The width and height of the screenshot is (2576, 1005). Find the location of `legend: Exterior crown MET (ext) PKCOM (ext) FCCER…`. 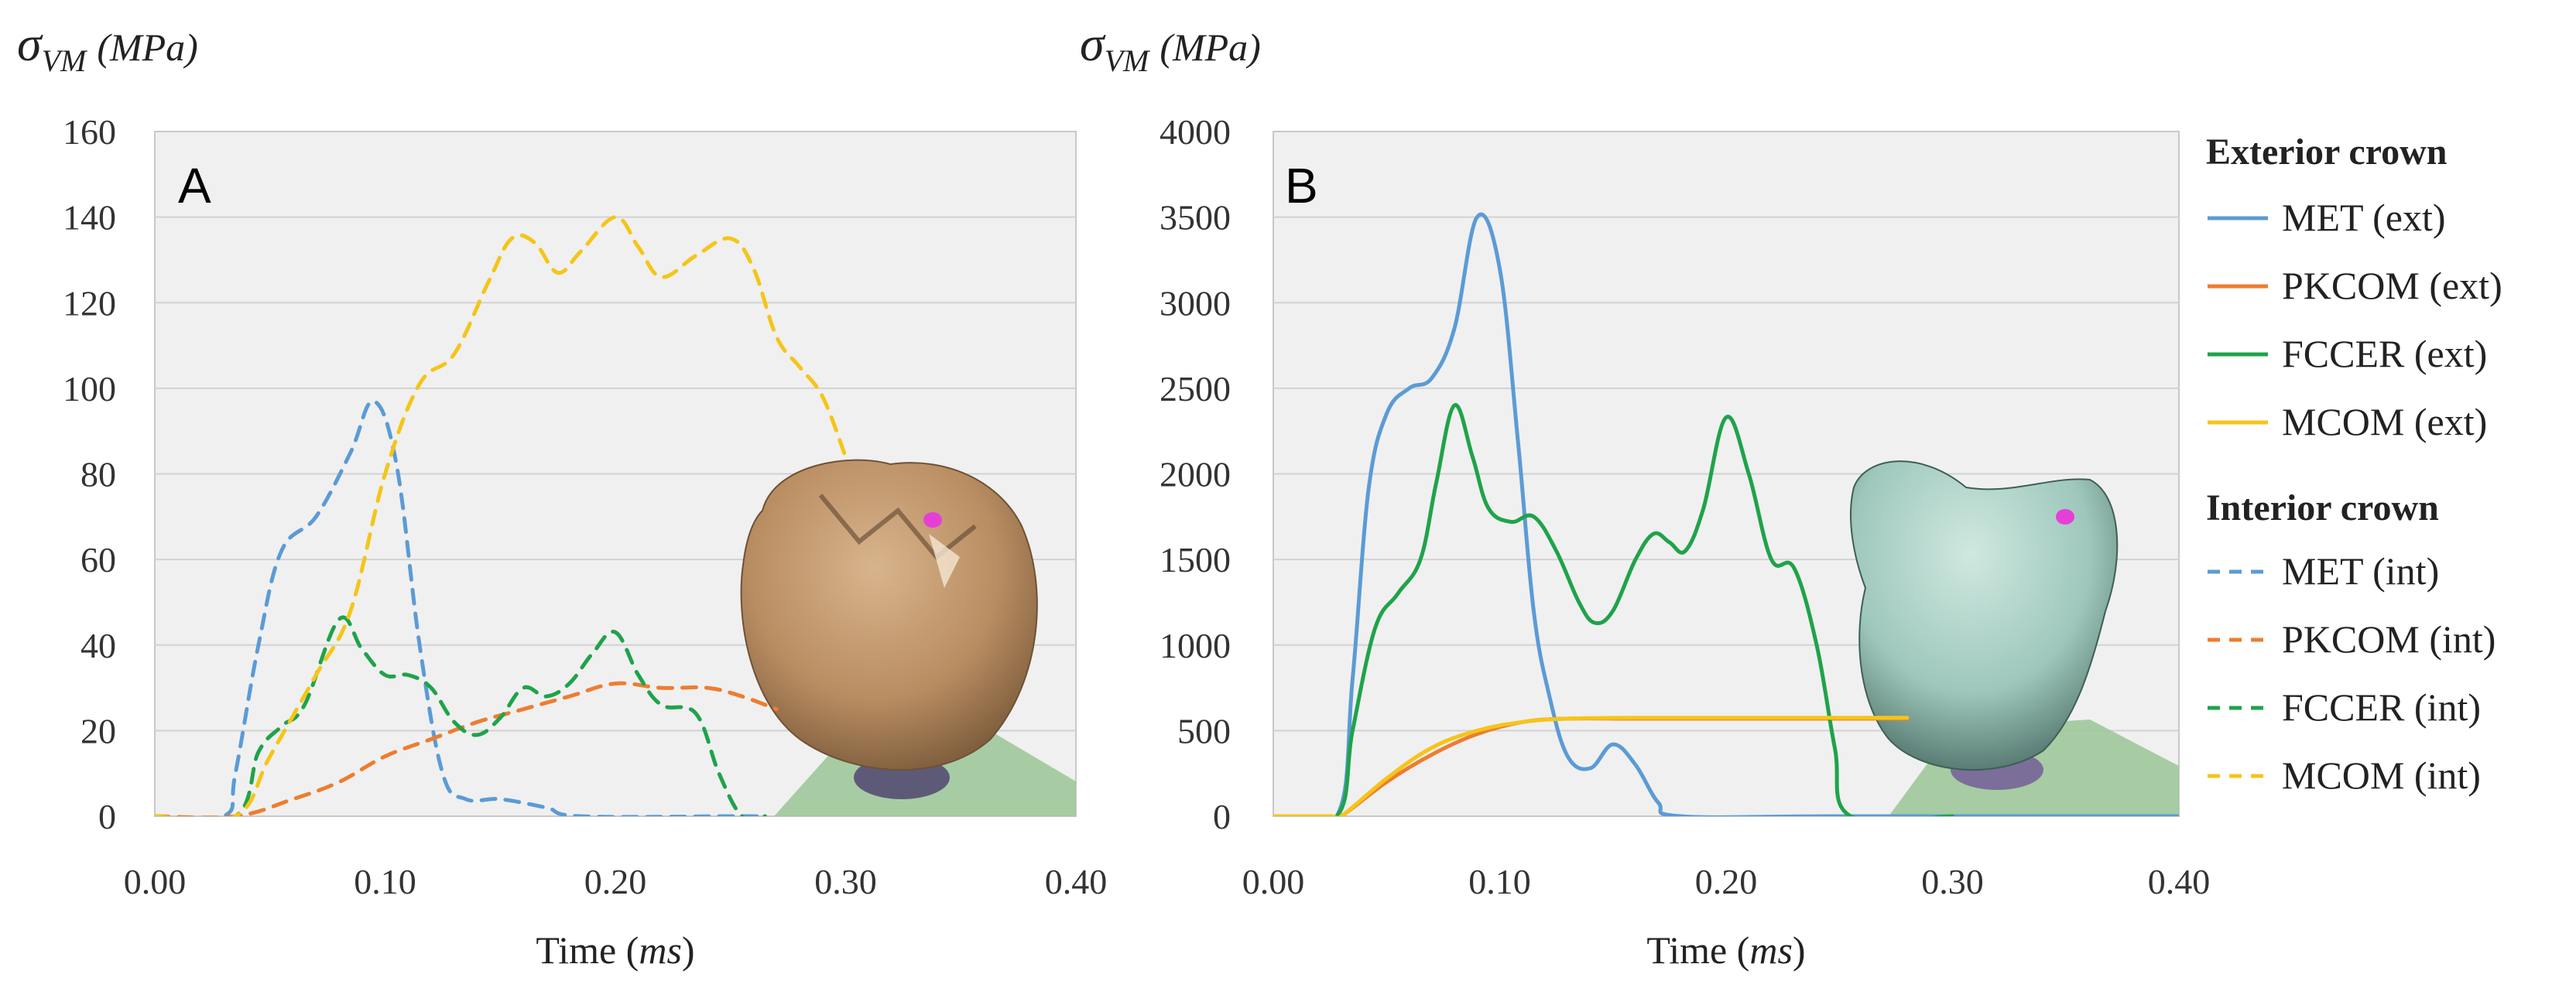

legend: Exterior crown MET (ext) PKCOM (ext) FCCER… is located at coordinates (2354, 464).